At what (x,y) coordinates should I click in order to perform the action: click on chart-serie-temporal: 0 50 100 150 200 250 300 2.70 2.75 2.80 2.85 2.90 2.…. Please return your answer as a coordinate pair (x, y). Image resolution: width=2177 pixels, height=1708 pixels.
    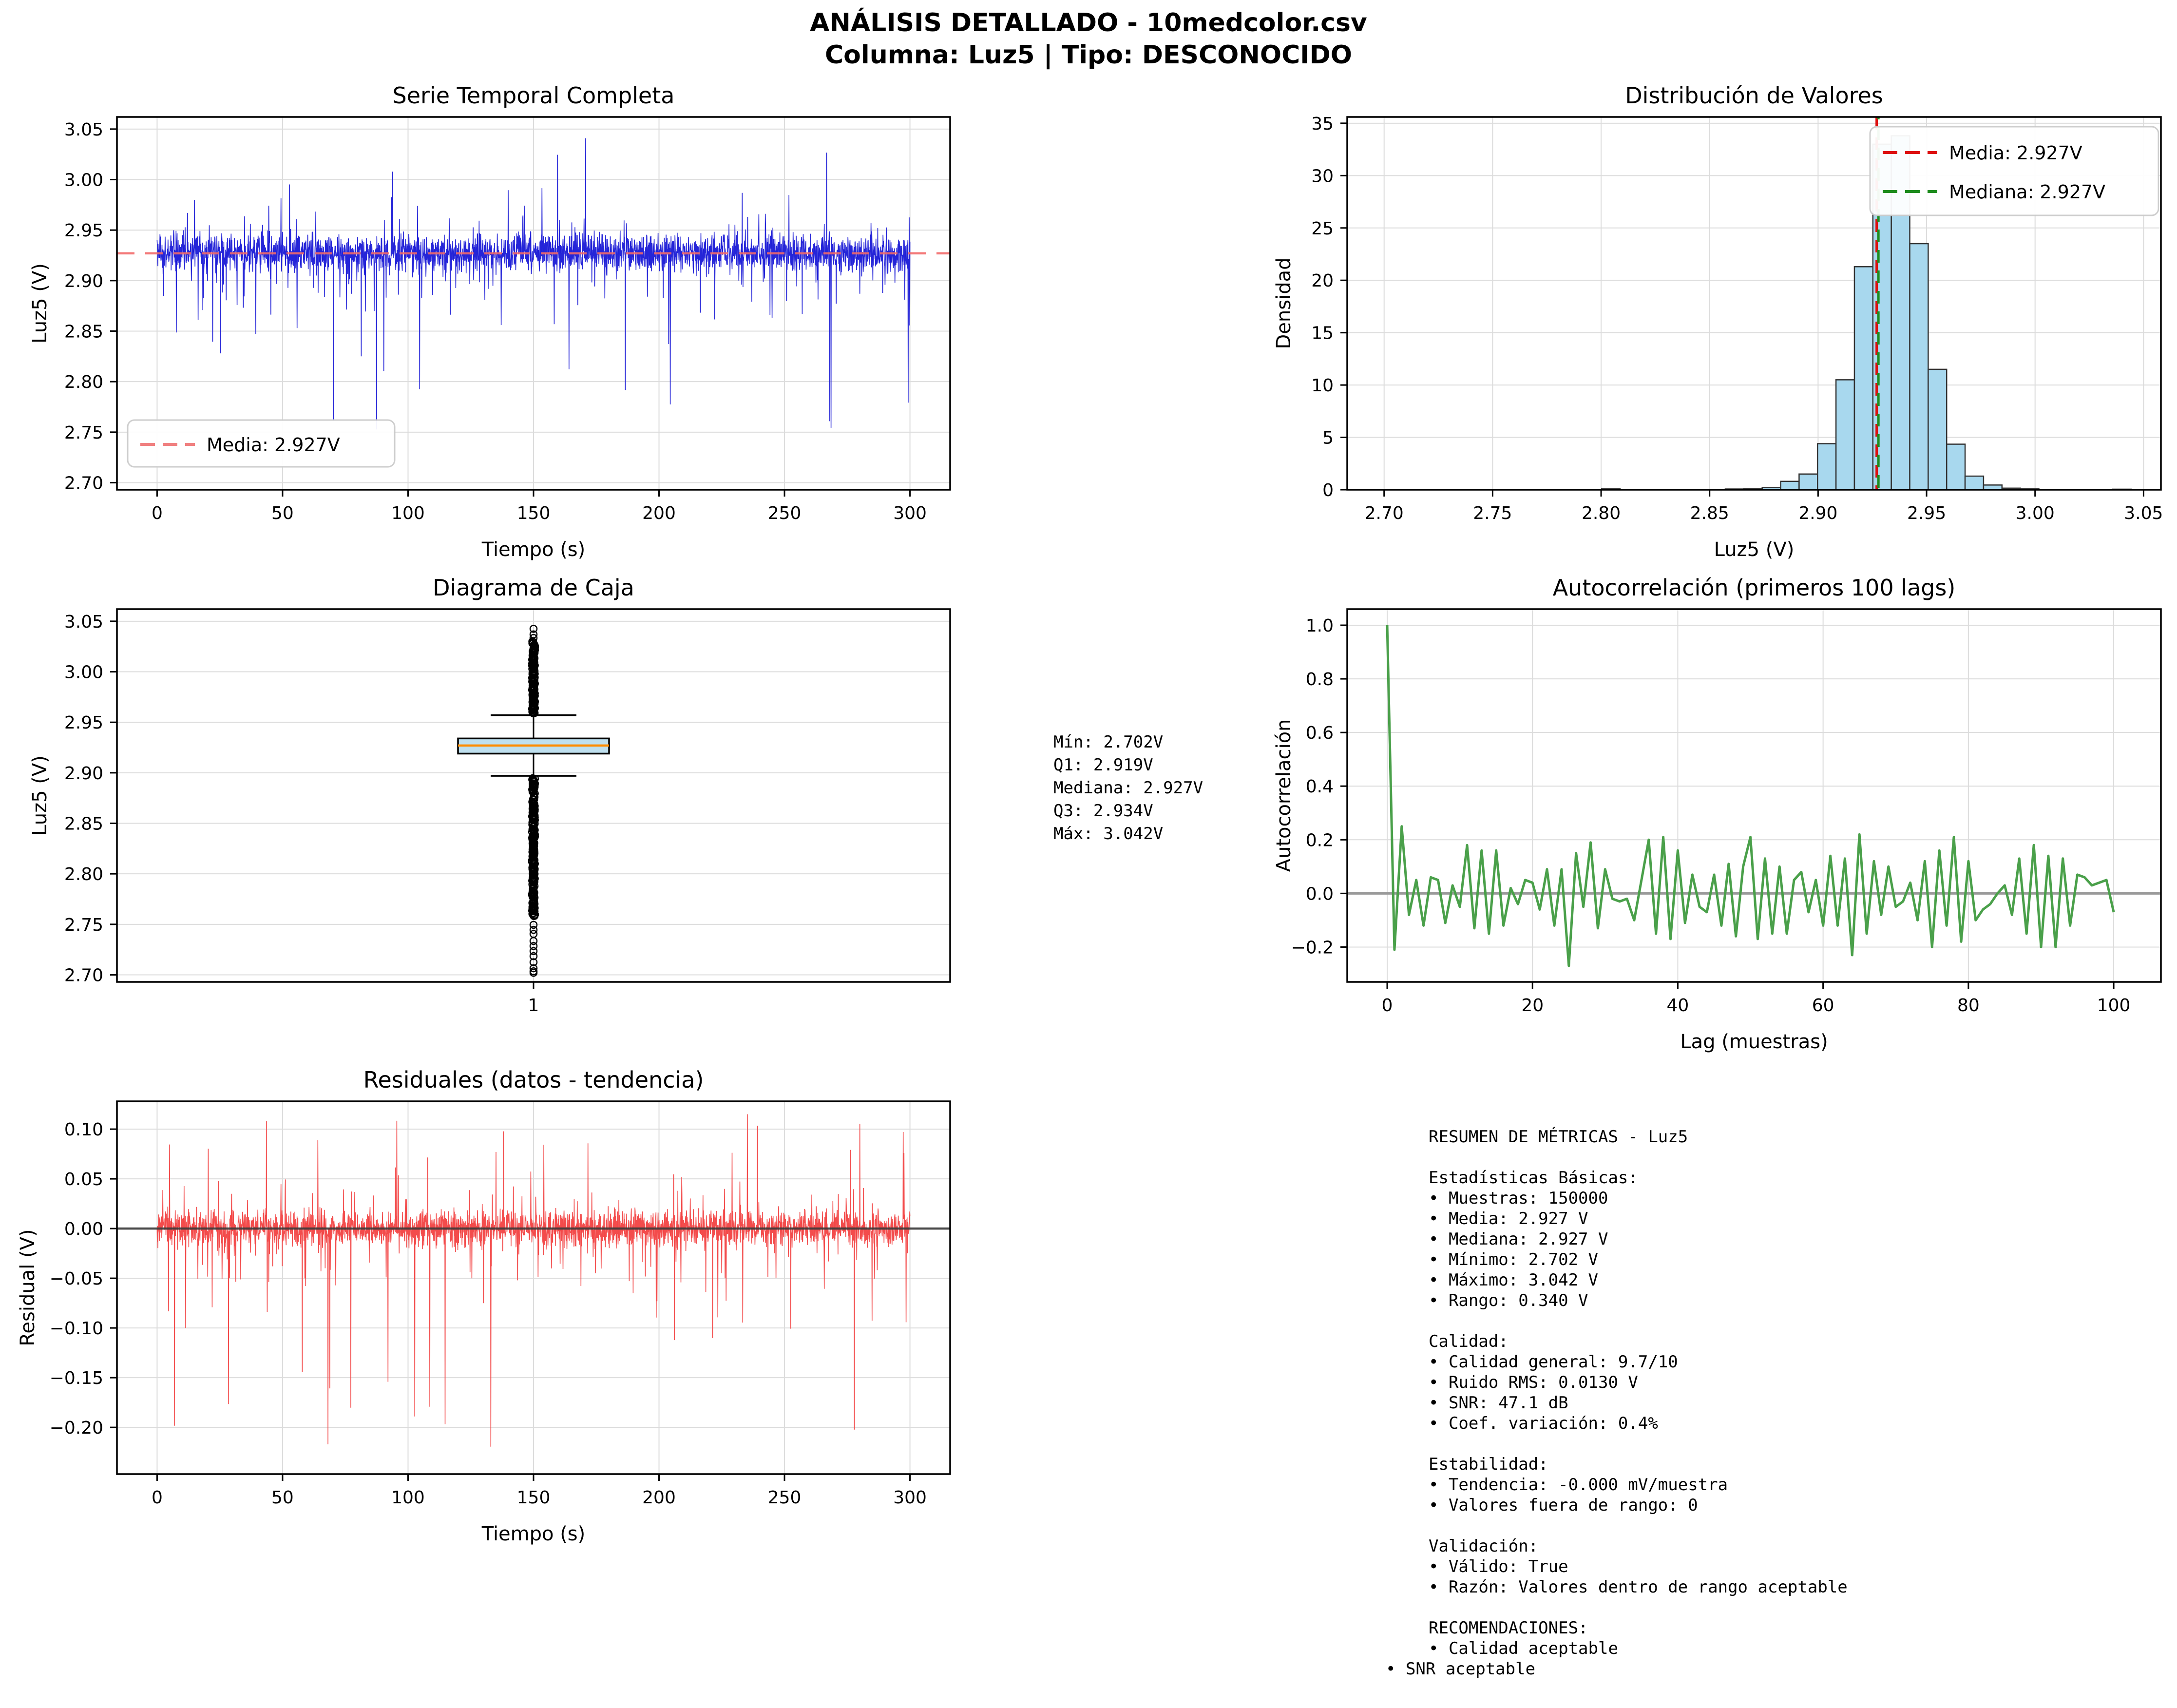
    Looking at the image, I should click on (490, 321).